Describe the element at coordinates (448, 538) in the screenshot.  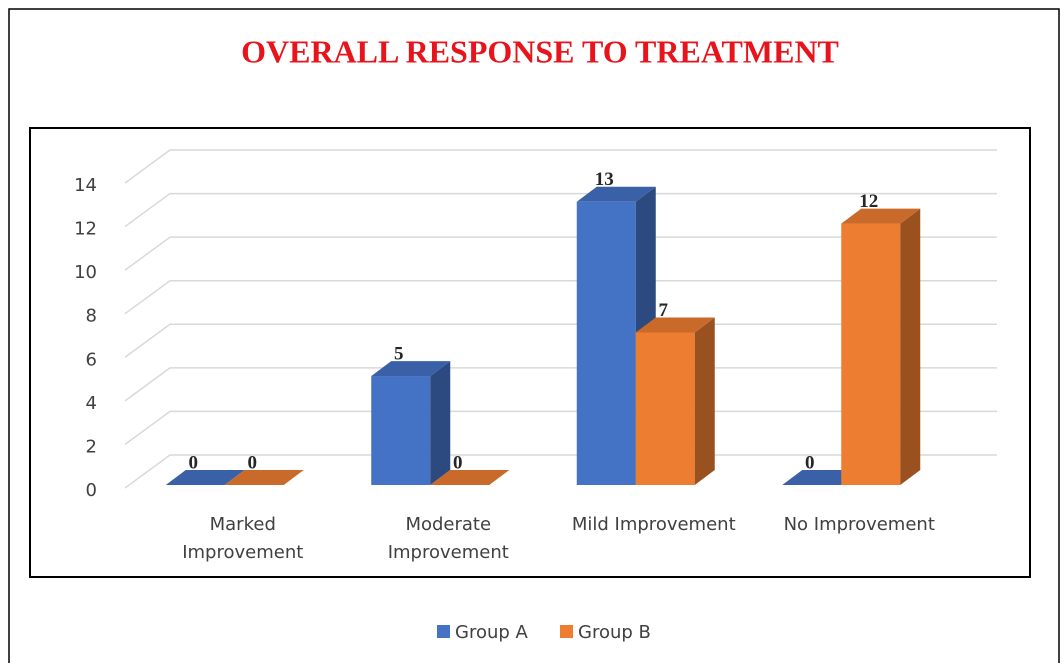
I see `x-tick-label: Moderate Improvement` at that location.